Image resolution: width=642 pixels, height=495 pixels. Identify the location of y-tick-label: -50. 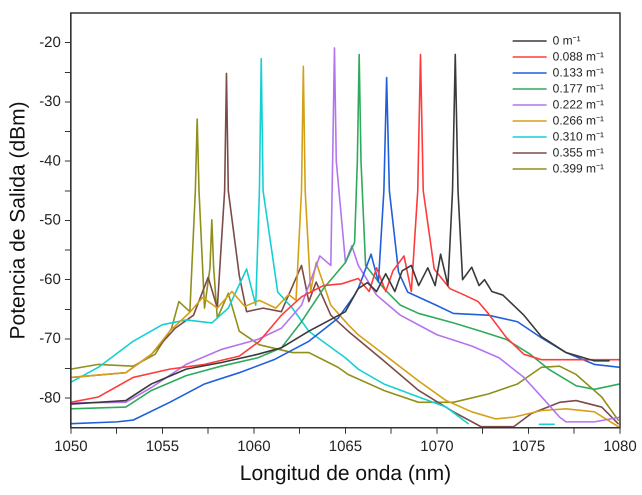
(50, 220).